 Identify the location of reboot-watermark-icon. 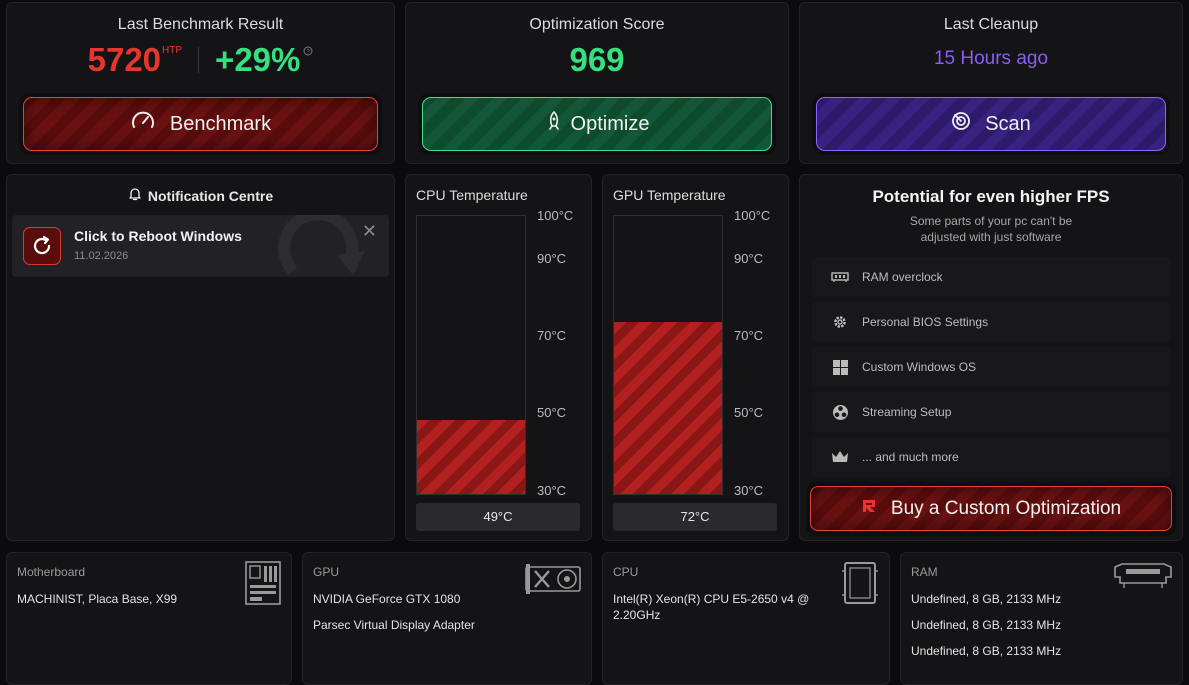
(321, 245).